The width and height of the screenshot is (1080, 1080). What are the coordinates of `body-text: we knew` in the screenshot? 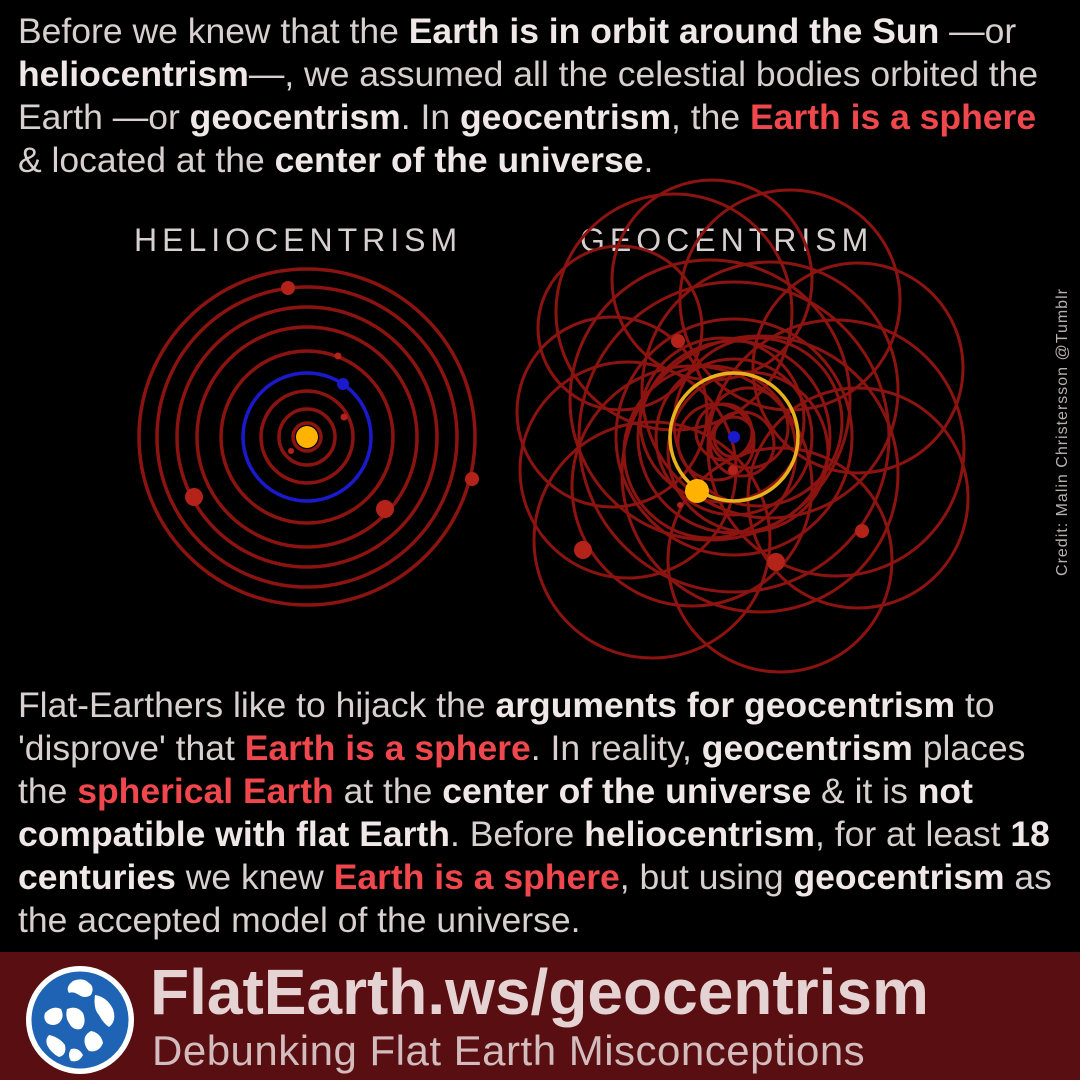 It's located at (254, 877).